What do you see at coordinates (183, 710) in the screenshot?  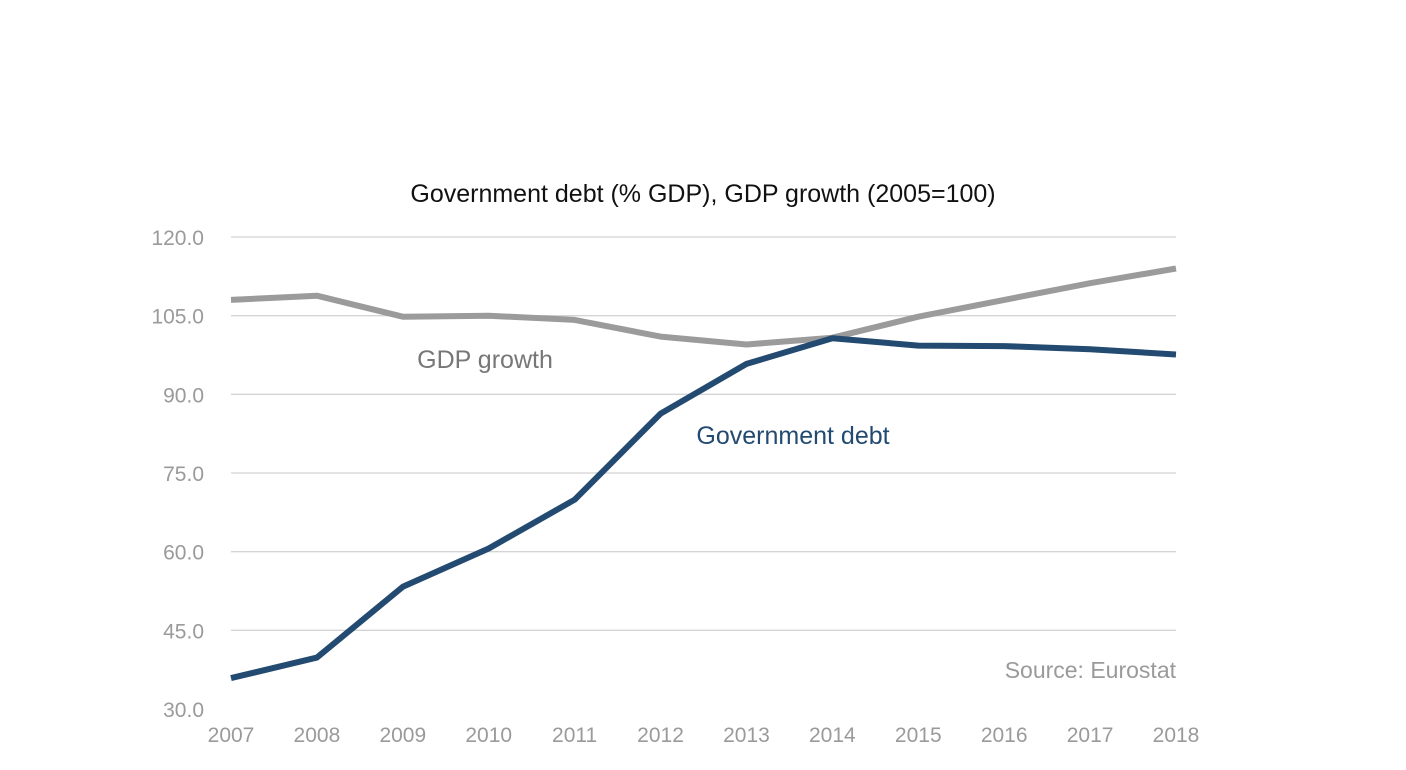 I see `y-tick-label: 30.0` at bounding box center [183, 710].